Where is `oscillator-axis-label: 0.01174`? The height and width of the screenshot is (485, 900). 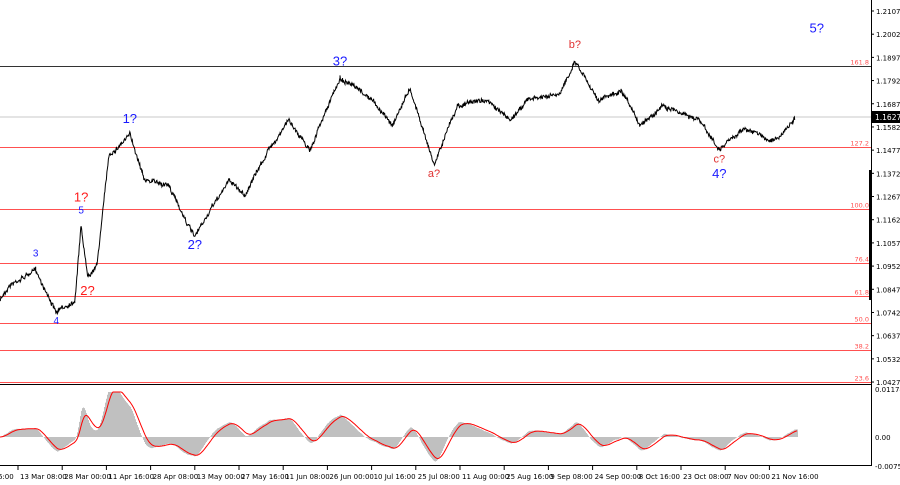 oscillator-axis-label: 0.01174 is located at coordinates (887, 390).